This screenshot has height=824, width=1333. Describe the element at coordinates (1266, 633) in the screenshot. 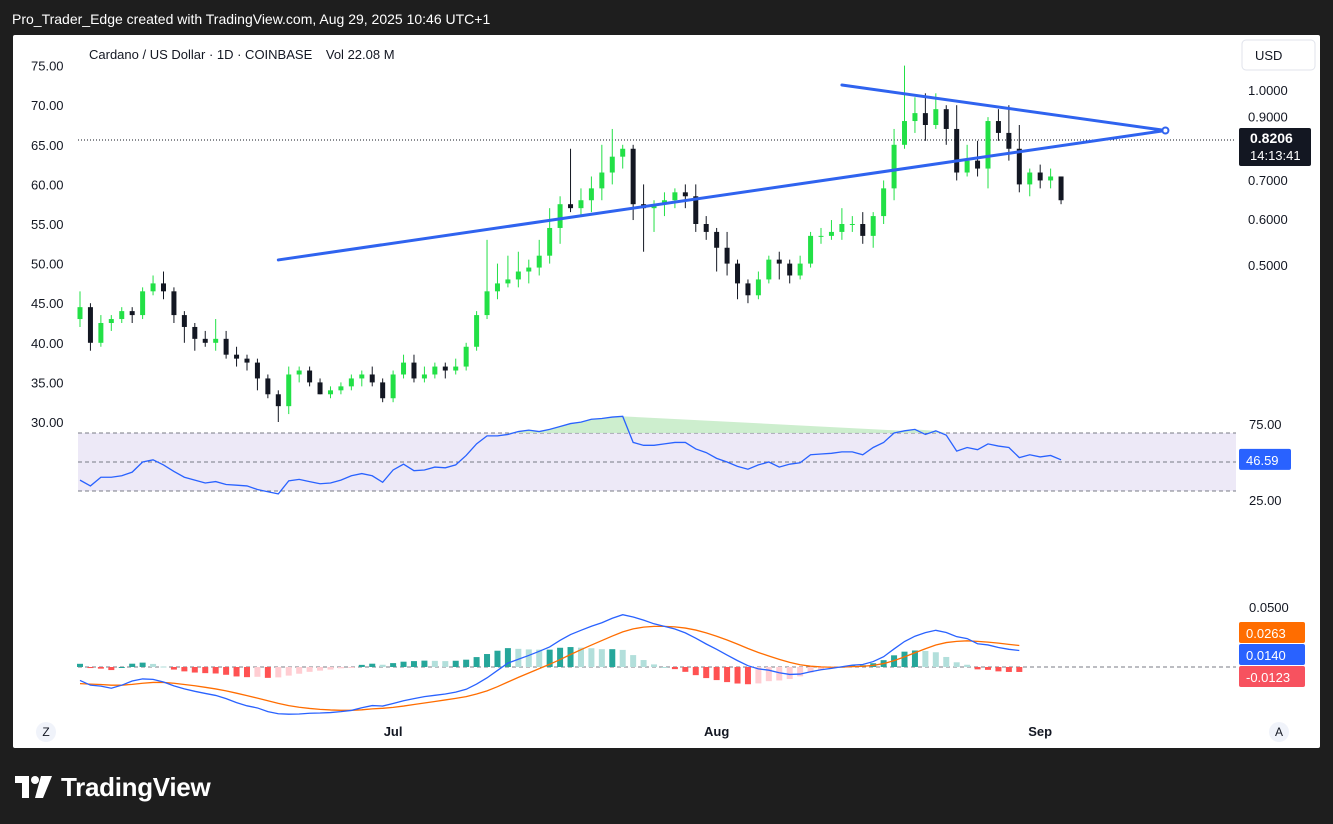

I see `macd-signal-tag-label: 0.0263` at that location.